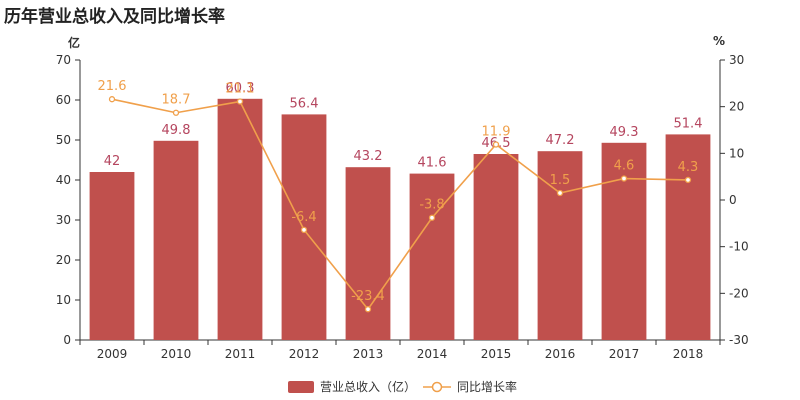  Describe the element at coordinates (624, 132) in the screenshot. I see `bar-value-label: 49.3` at that location.